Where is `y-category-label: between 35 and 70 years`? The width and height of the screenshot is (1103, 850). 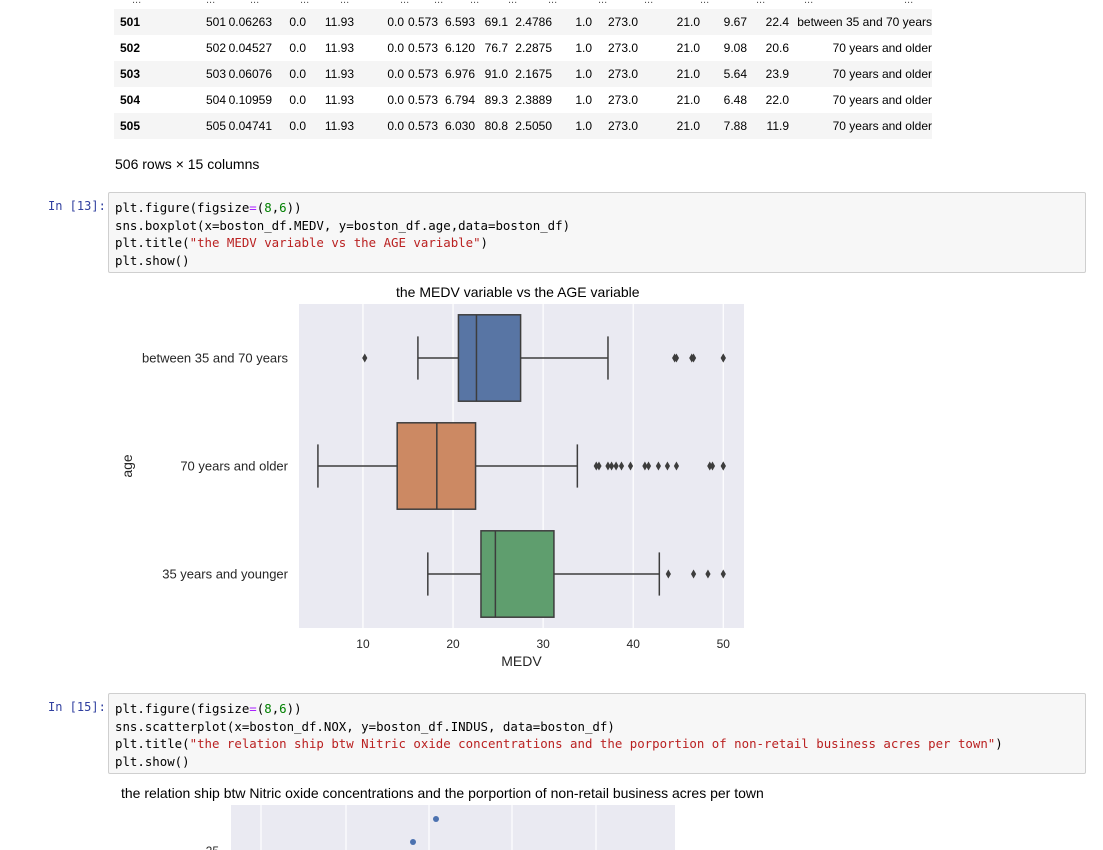 y-category-label: between 35 and 70 years is located at coordinates (215, 358).